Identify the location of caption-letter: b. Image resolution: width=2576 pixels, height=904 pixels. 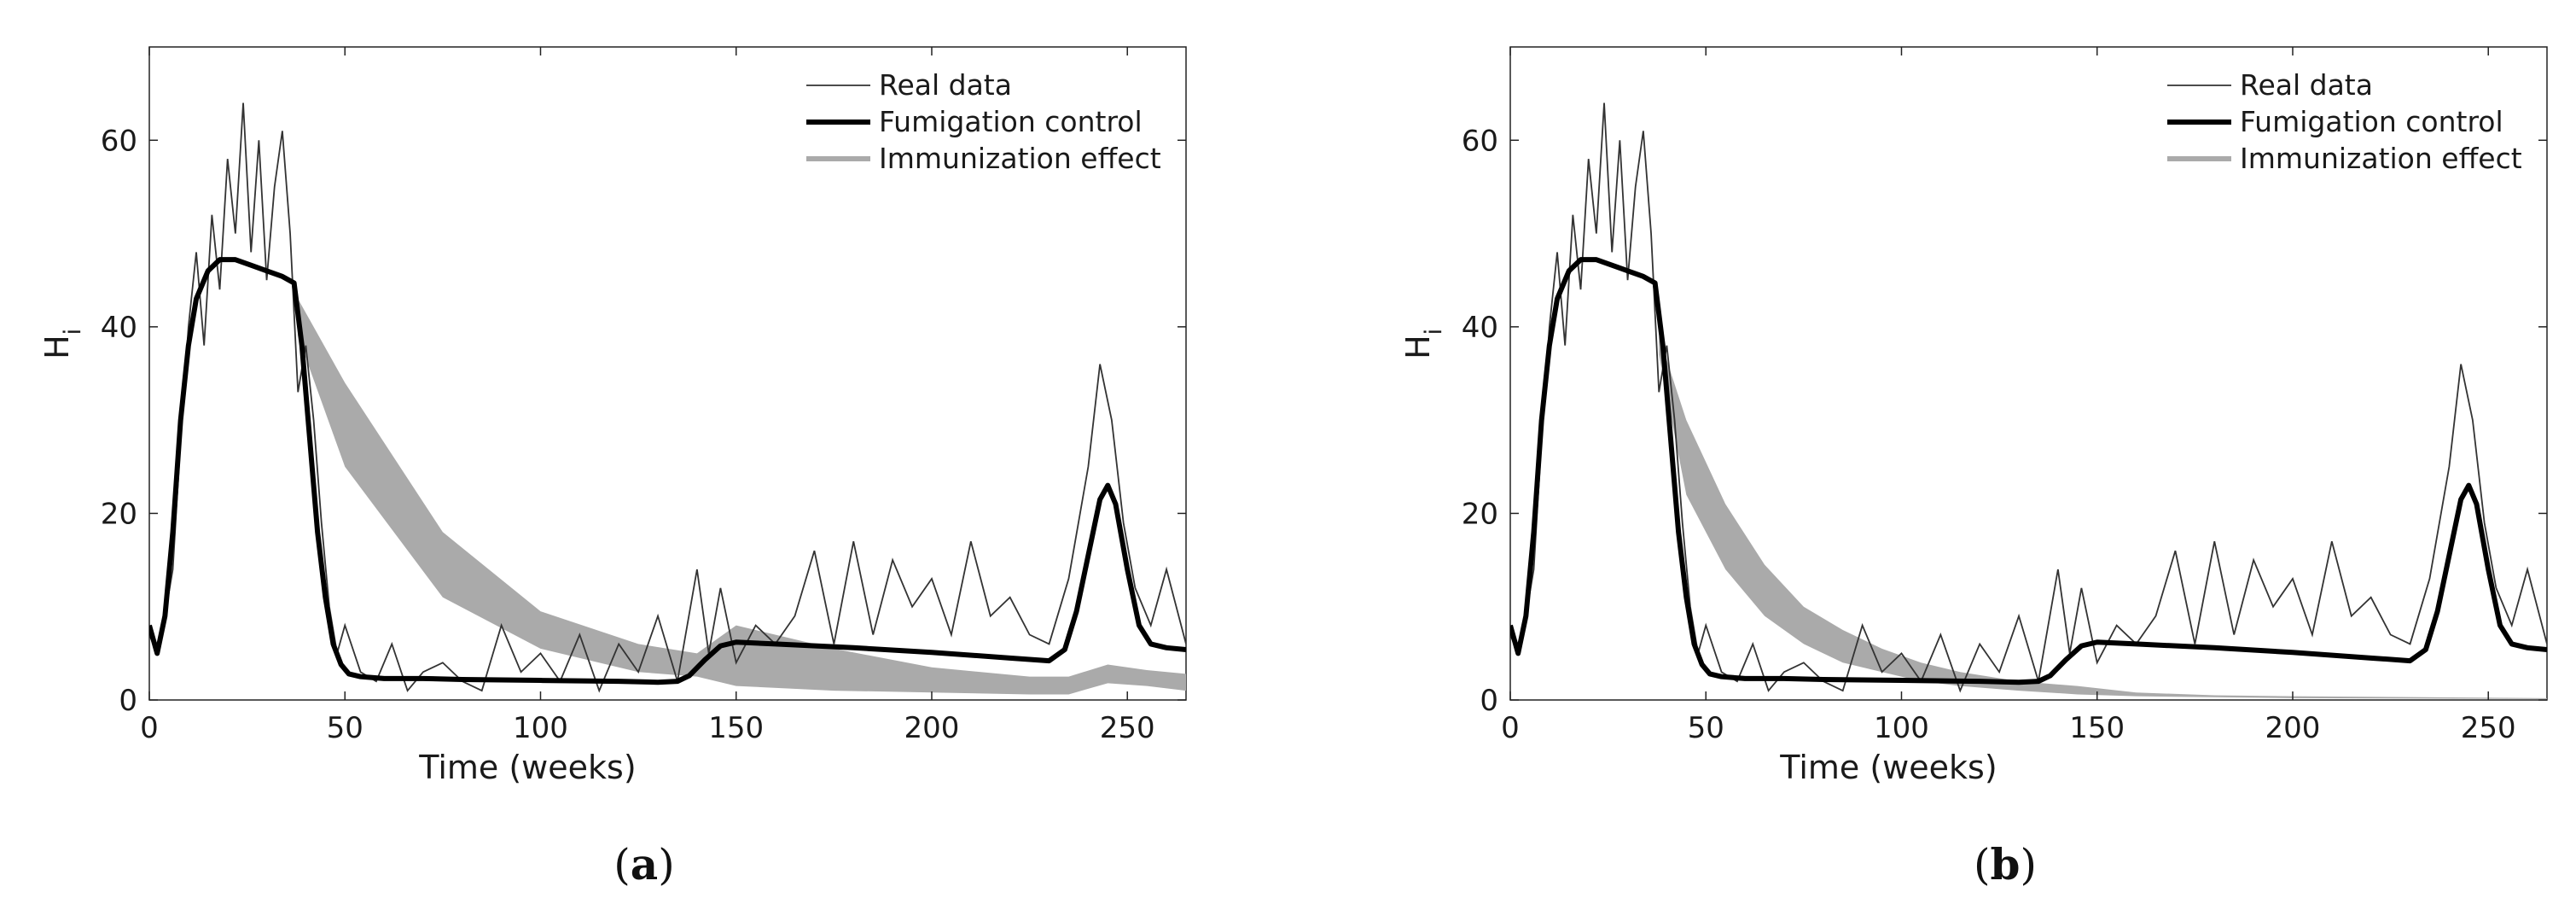
(2006, 864).